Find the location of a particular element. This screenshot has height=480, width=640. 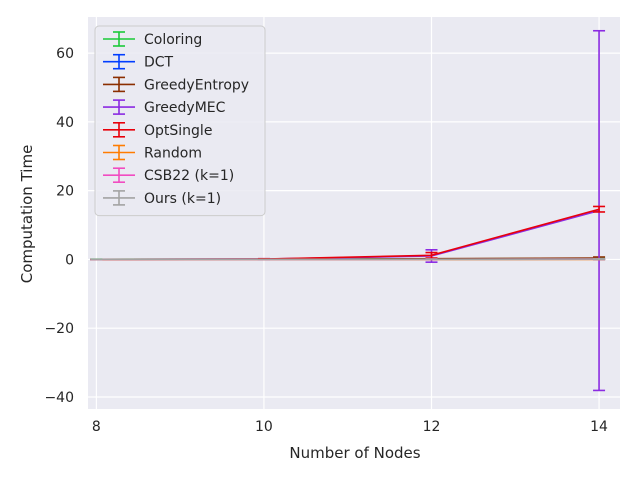

y-tick-label: 40 is located at coordinates (65, 123).